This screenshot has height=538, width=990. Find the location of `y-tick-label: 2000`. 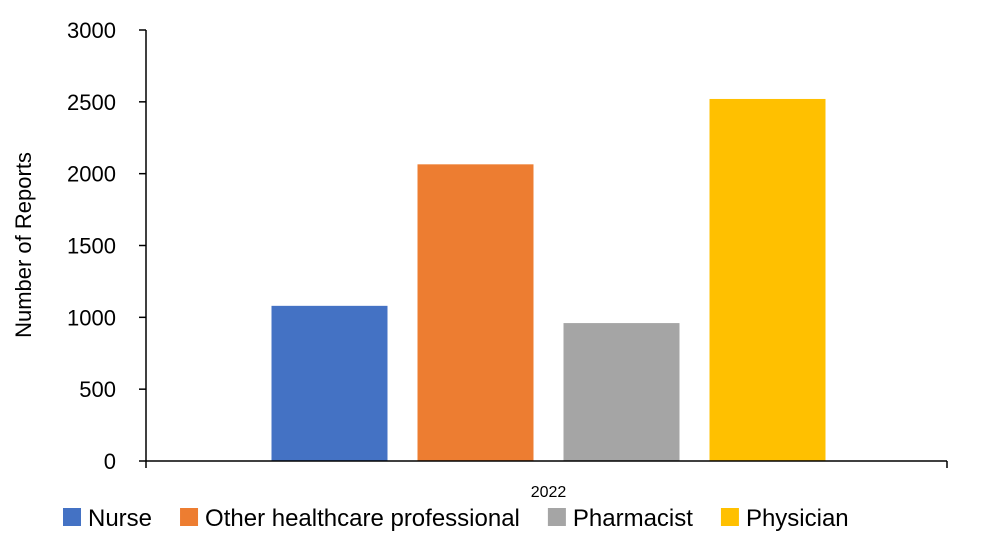

y-tick-label: 2000 is located at coordinates (91, 174).